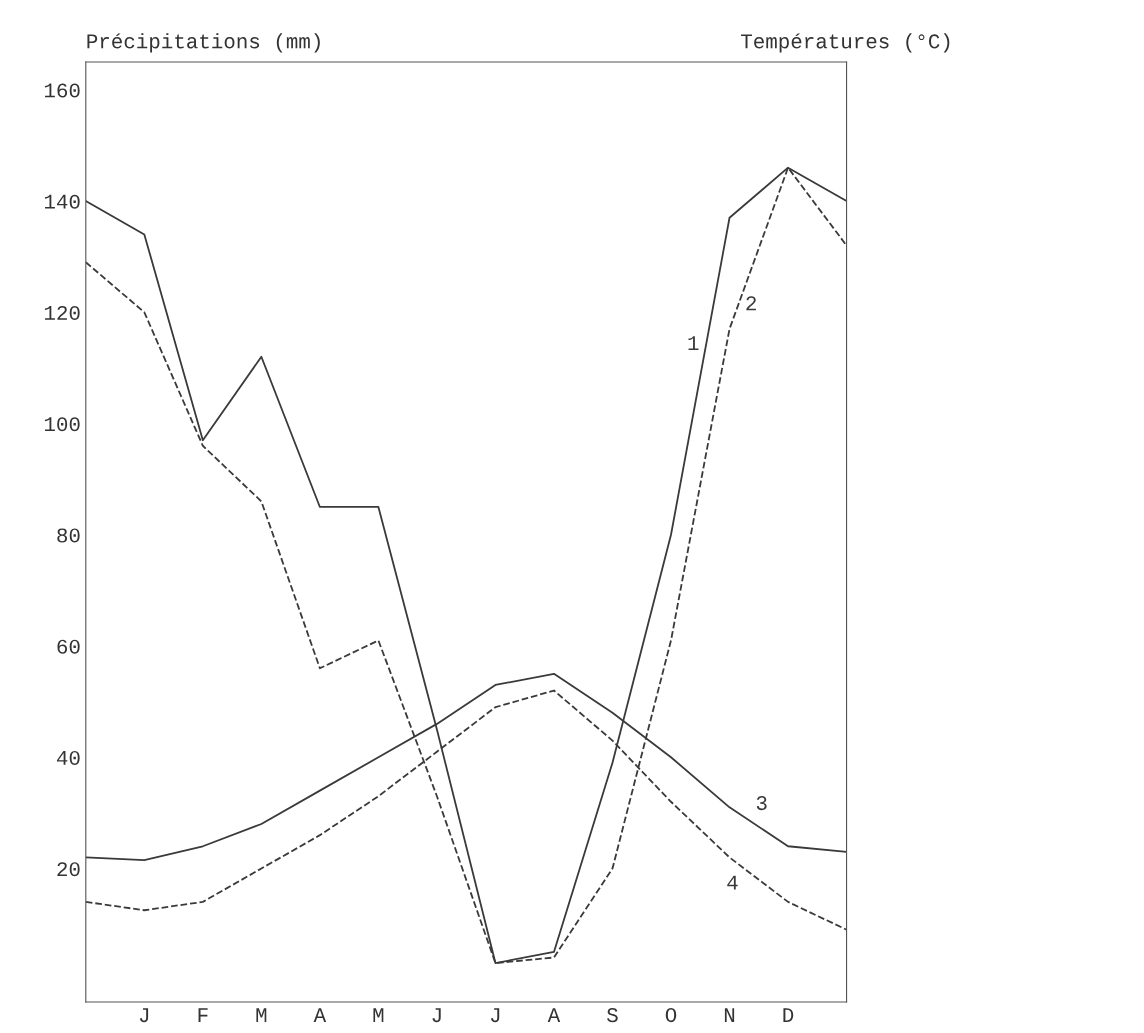 This screenshot has height=1033, width=1144. I want to click on y-tick-label: 160, so click(62, 90).